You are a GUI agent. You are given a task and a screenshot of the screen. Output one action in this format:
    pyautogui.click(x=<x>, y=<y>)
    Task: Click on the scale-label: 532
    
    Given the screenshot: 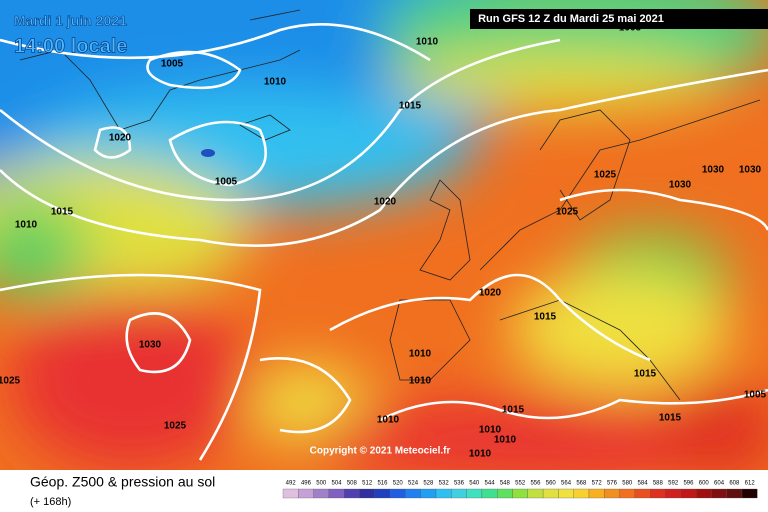 What is the action you would take?
    pyautogui.click(x=444, y=484)
    